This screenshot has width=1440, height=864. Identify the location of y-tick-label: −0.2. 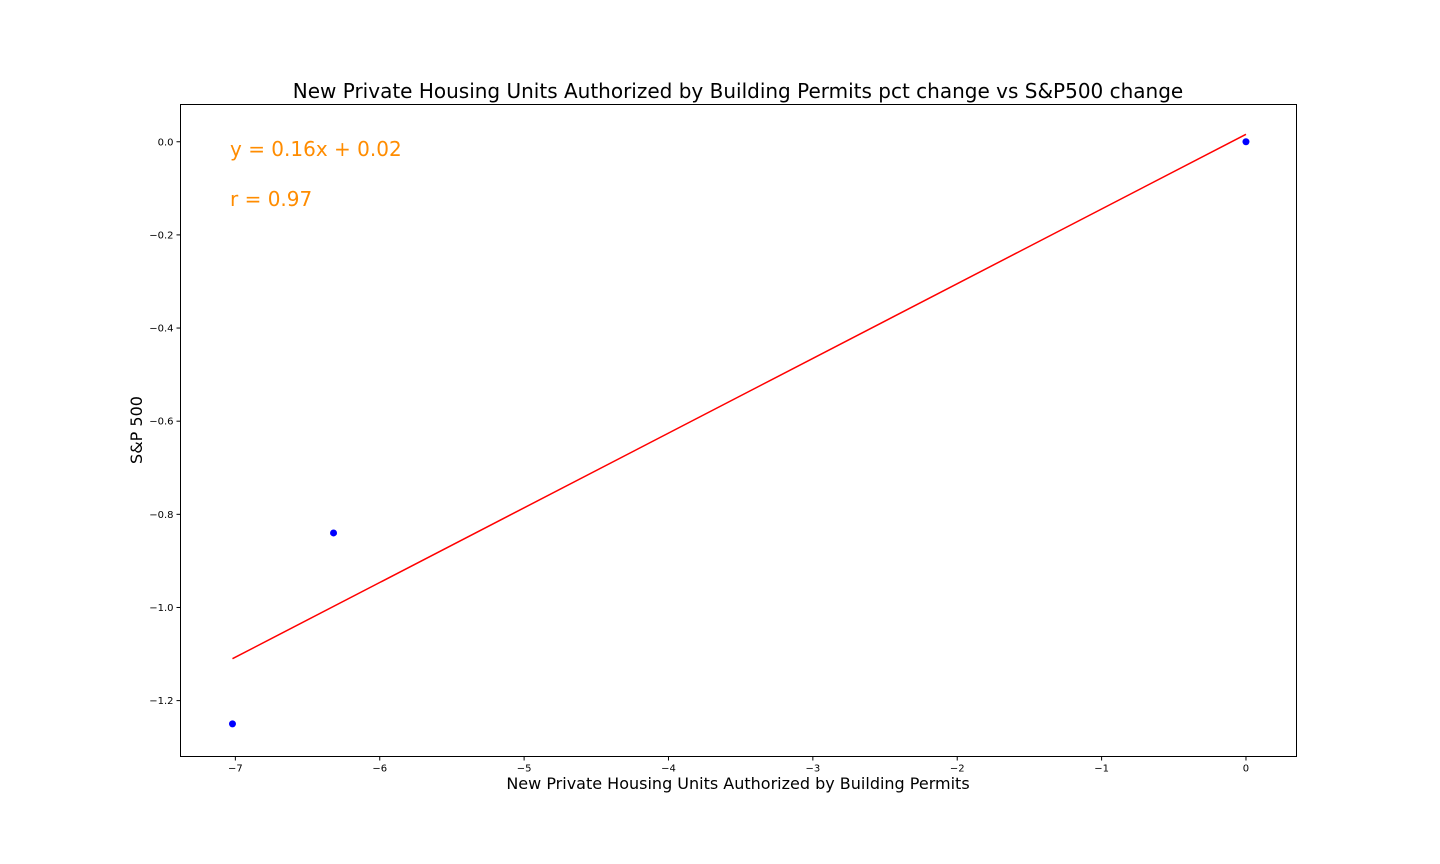
(161, 235).